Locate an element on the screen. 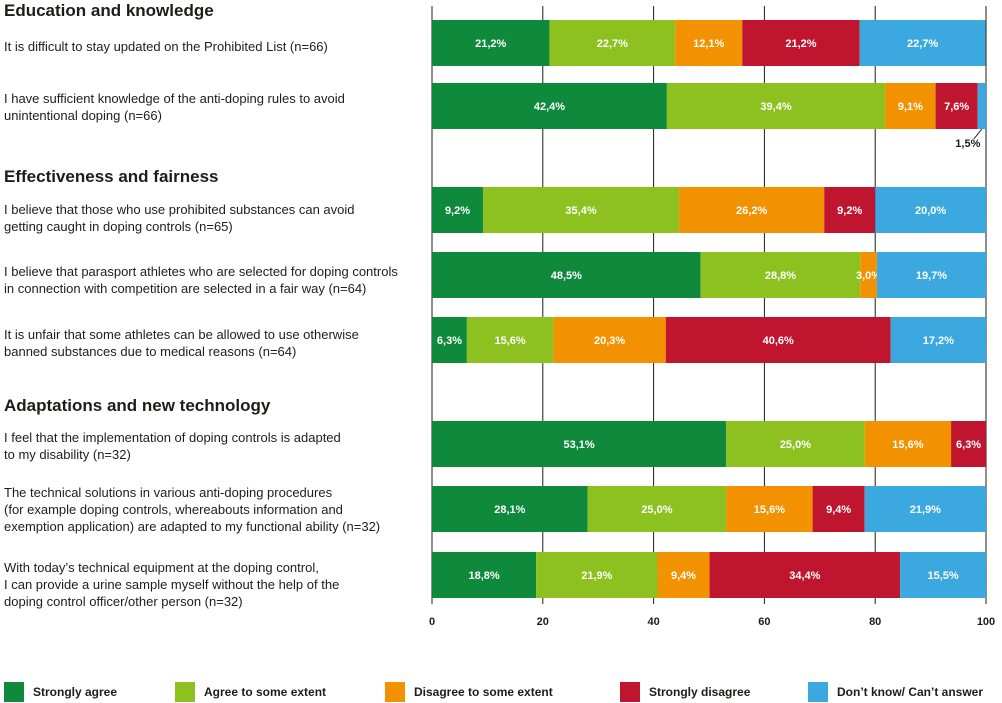 The height and width of the screenshot is (703, 1002). bar-q1-s2 is located at coordinates (612, 43).